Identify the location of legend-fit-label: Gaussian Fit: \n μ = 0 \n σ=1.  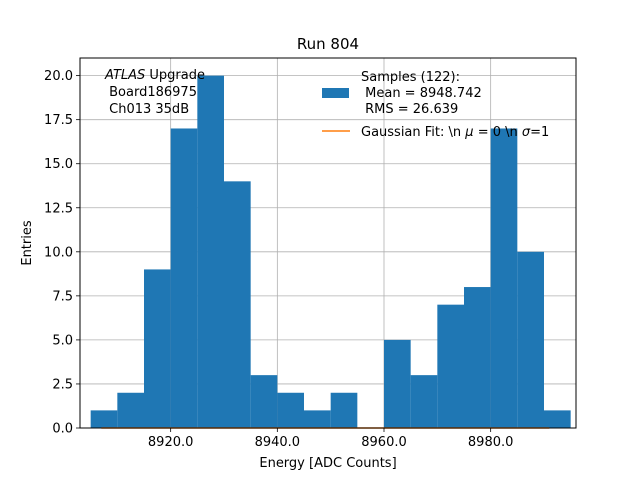
(455, 132).